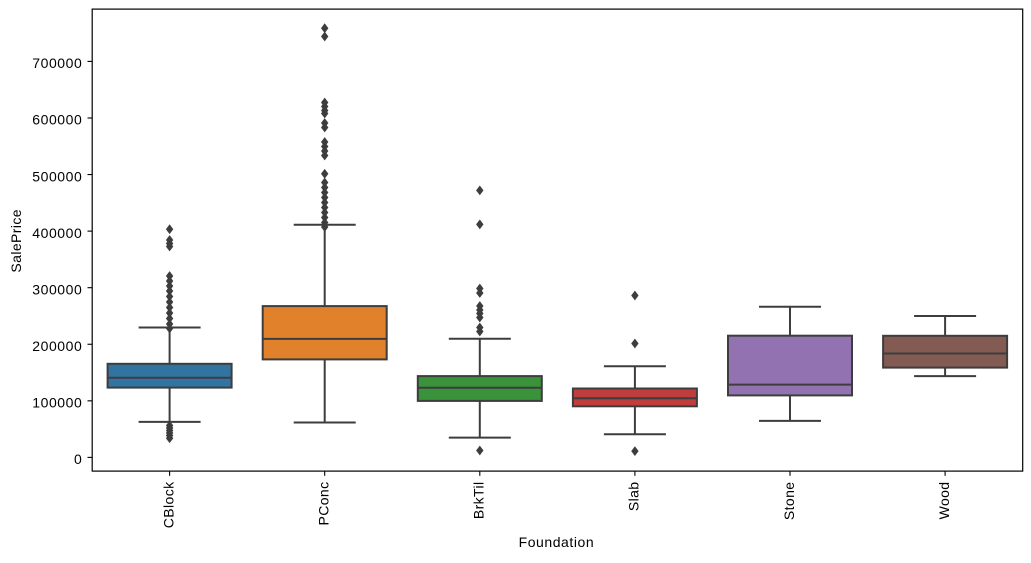 The height and width of the screenshot is (563, 1031). I want to click on svg-text: 300000, so click(57, 289).